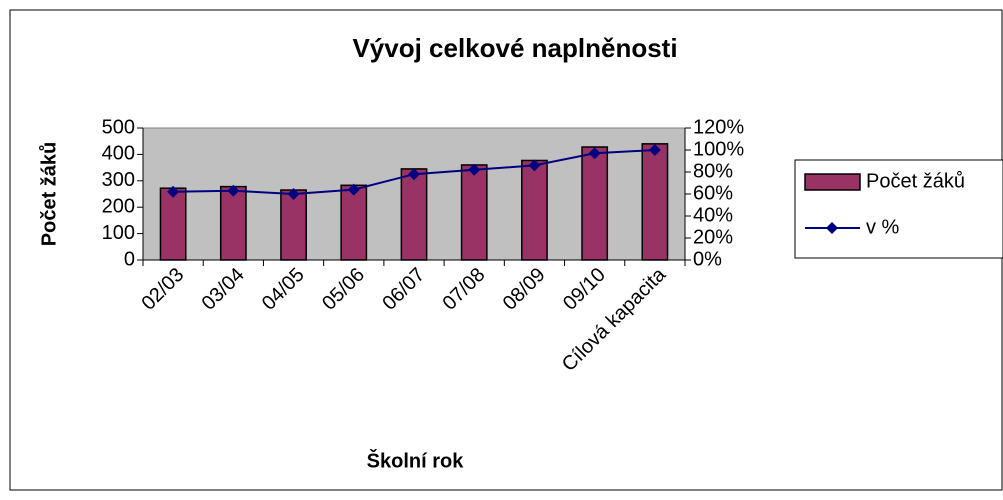 The width and height of the screenshot is (1003, 500). I want to click on y2-tick-label: 0%, so click(707, 259).